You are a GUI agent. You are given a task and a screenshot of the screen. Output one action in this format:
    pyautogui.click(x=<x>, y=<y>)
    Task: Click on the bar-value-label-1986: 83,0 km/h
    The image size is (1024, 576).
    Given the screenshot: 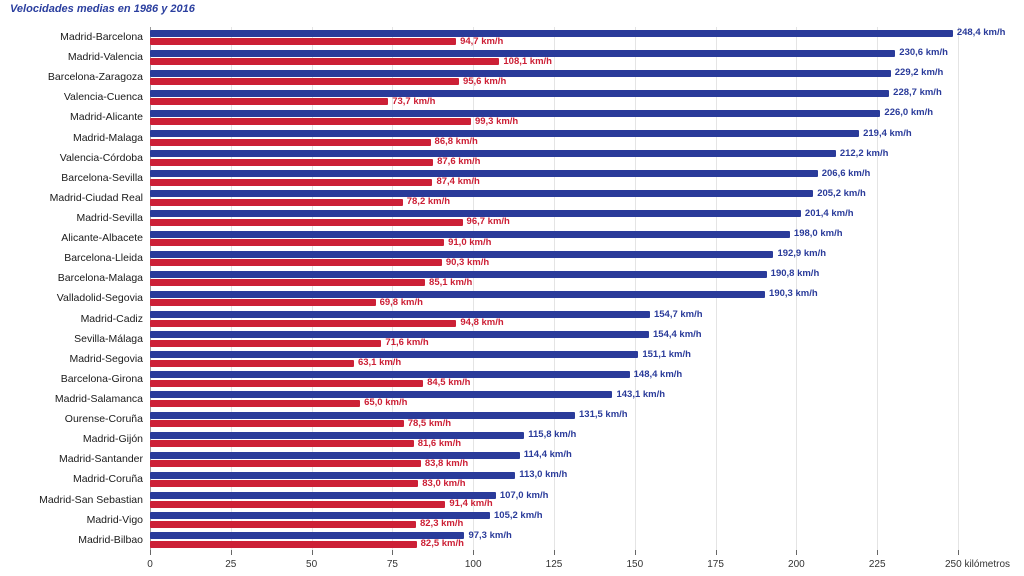 What is the action you would take?
    pyautogui.click(x=444, y=483)
    